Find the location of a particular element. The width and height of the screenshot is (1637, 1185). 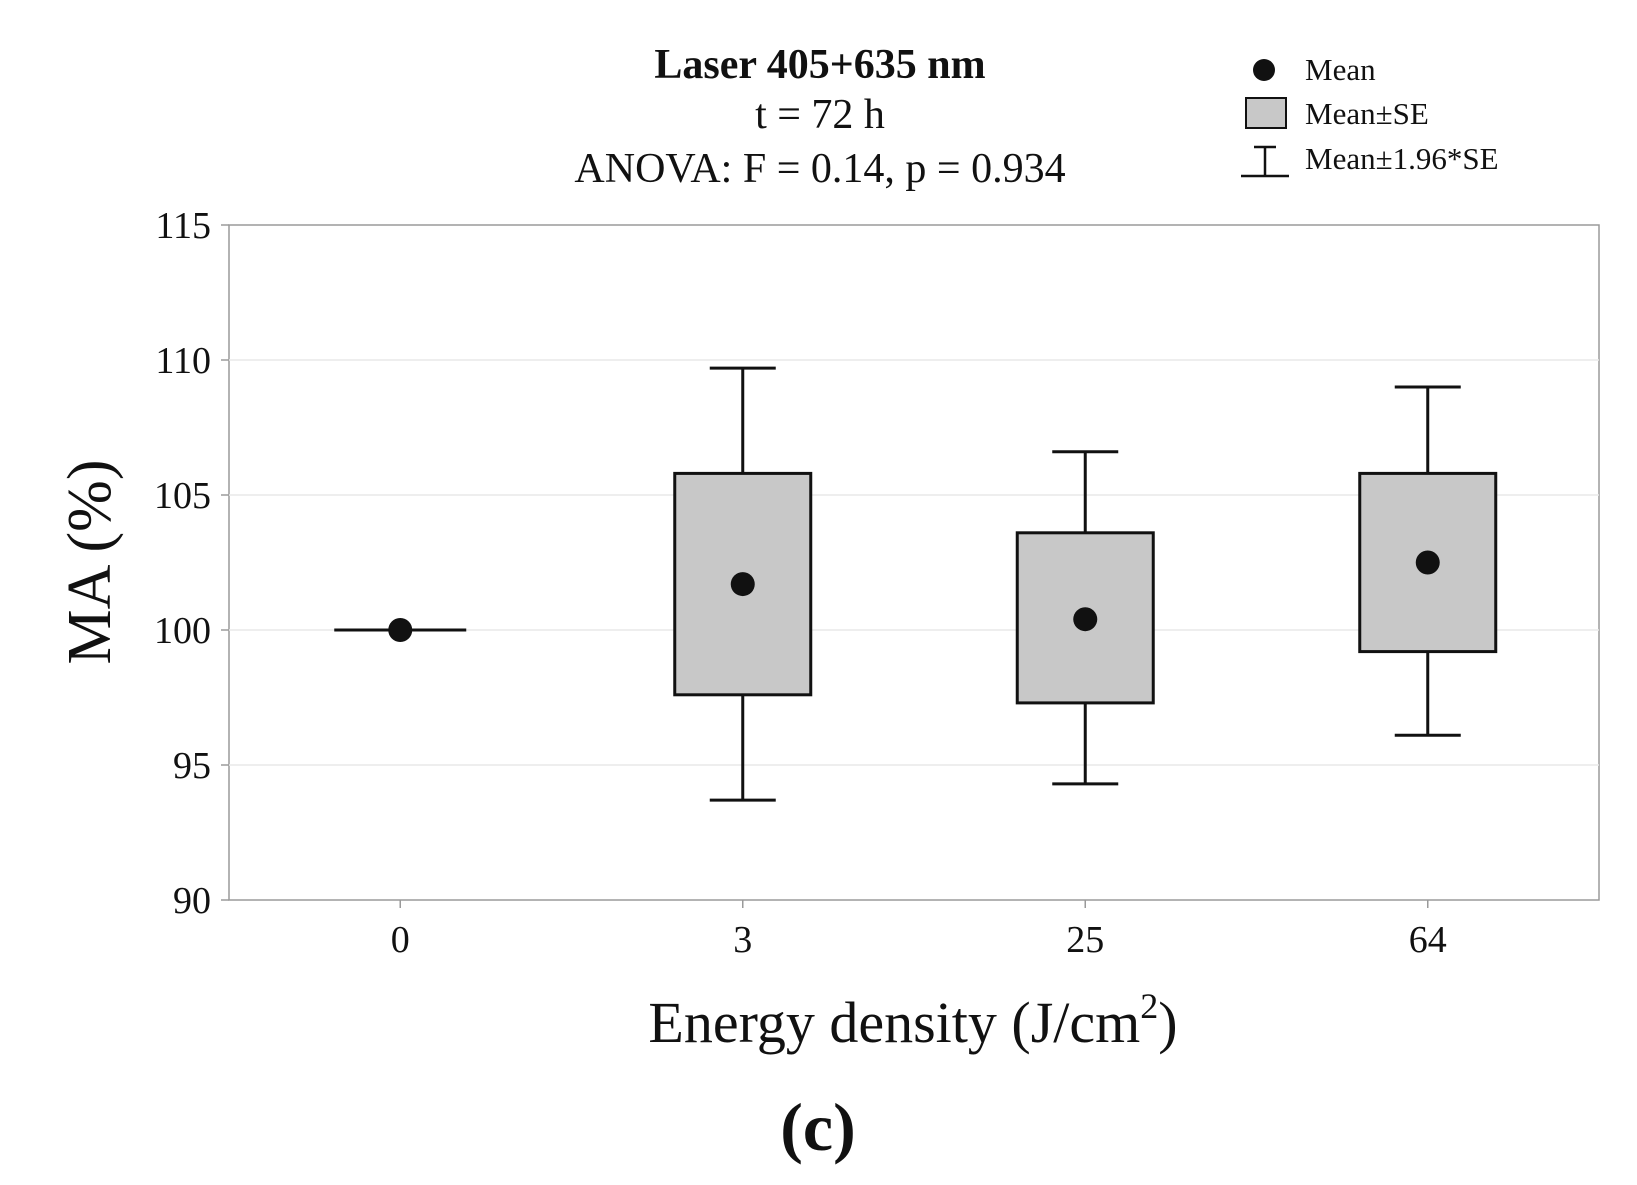

legend-se-label: Mean±SE is located at coordinates (1367, 113).